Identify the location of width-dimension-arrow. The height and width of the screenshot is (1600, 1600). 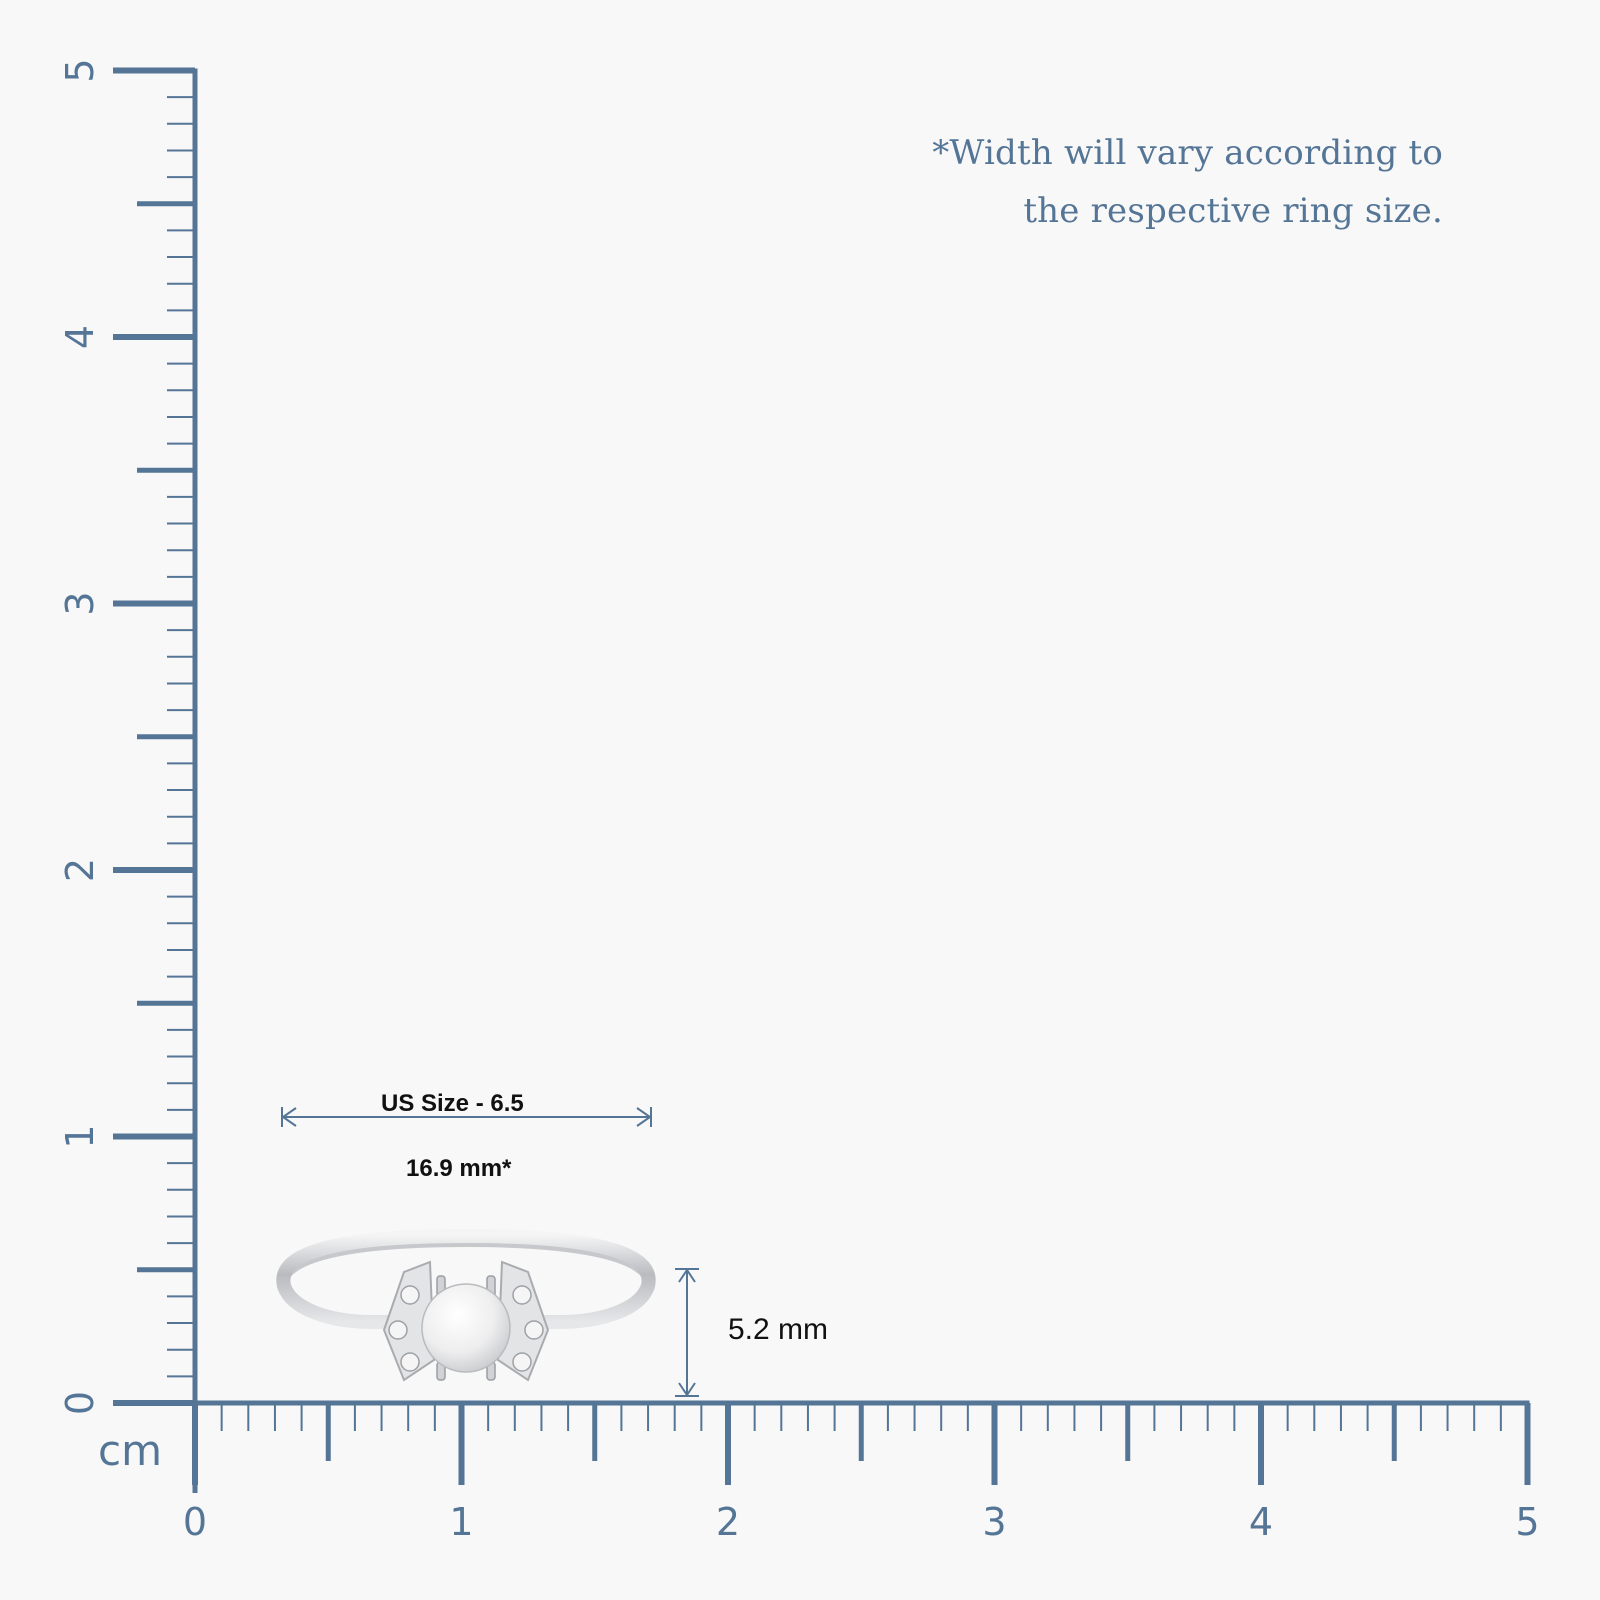
(466, 1117).